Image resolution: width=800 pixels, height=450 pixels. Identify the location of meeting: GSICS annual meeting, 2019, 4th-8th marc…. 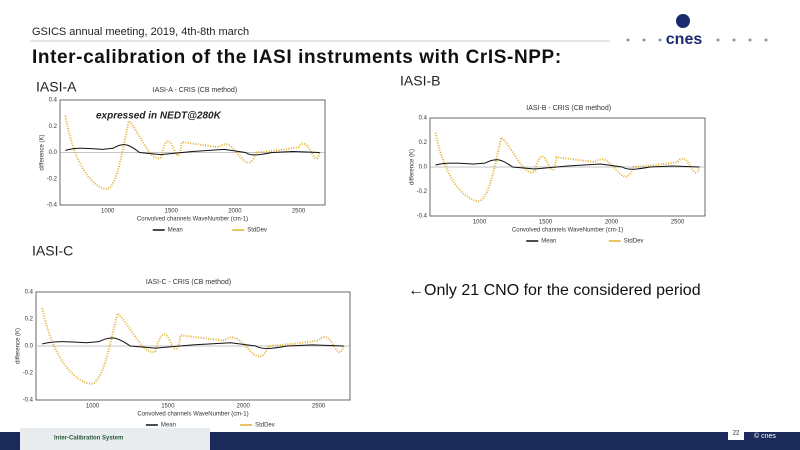
(140, 32).